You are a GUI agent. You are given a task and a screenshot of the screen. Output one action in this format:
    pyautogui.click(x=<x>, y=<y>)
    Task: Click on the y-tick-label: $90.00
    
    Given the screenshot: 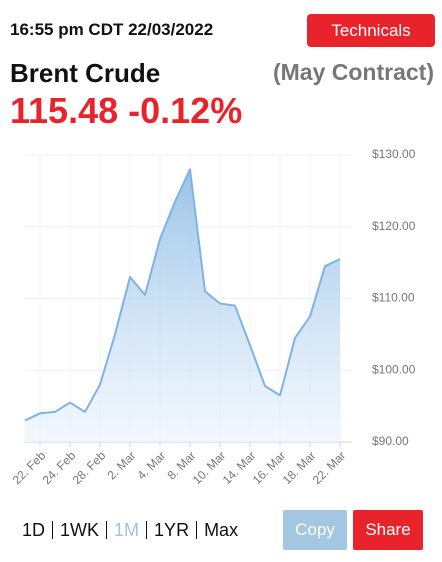 What is the action you would take?
    pyautogui.click(x=390, y=441)
    